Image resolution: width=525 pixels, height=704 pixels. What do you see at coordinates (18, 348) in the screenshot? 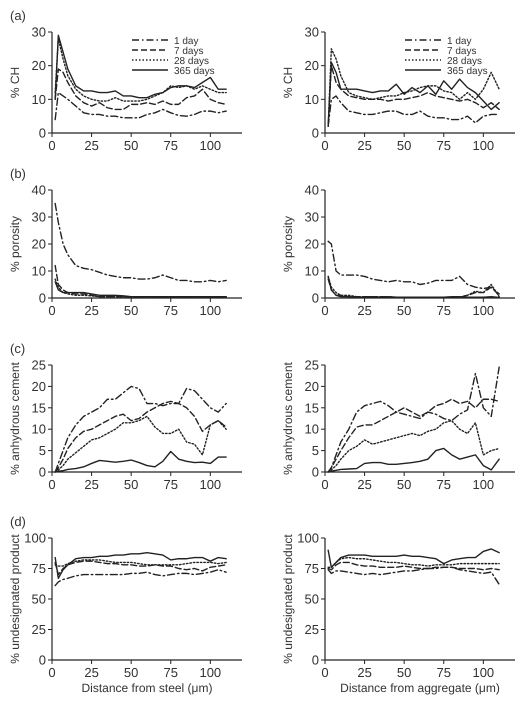
I see `text: (c)` at bounding box center [18, 348].